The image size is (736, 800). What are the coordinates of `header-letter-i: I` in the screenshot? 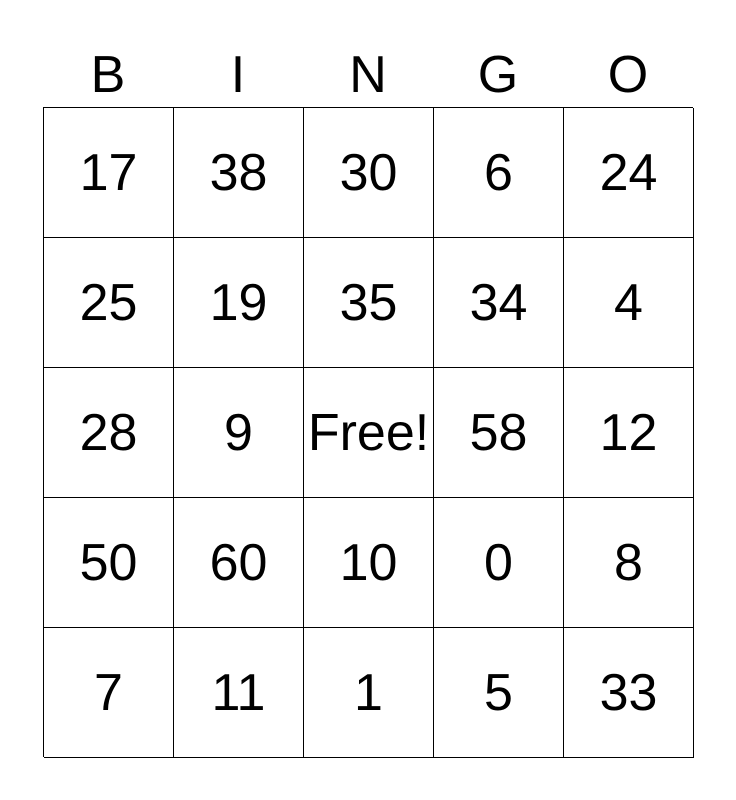 It's located at (238, 75).